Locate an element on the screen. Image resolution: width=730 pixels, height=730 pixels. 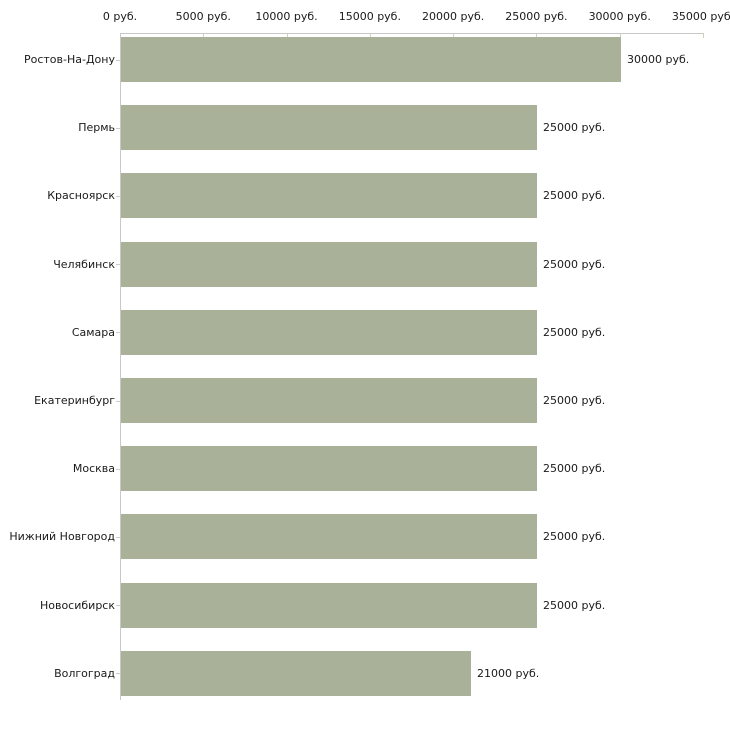
x-axis-tick-label: 5000 руб. is located at coordinates (203, 16).